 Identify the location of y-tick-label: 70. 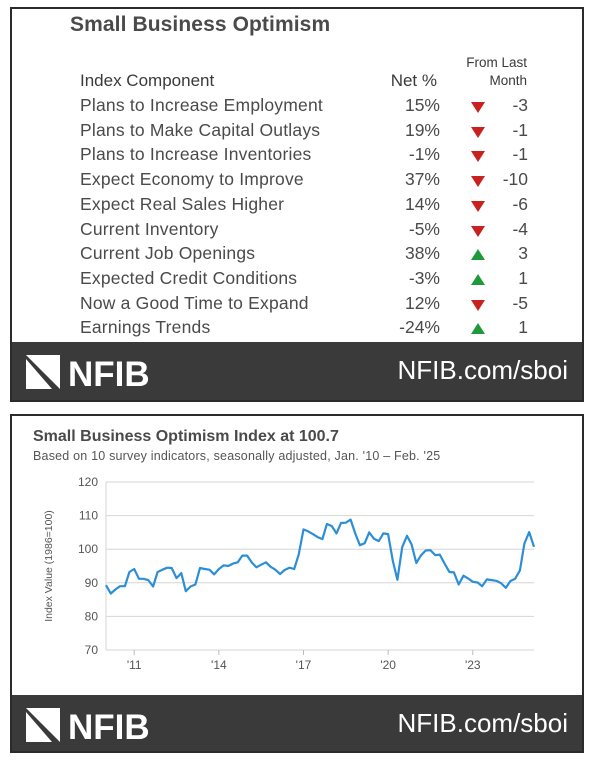
(92, 650).